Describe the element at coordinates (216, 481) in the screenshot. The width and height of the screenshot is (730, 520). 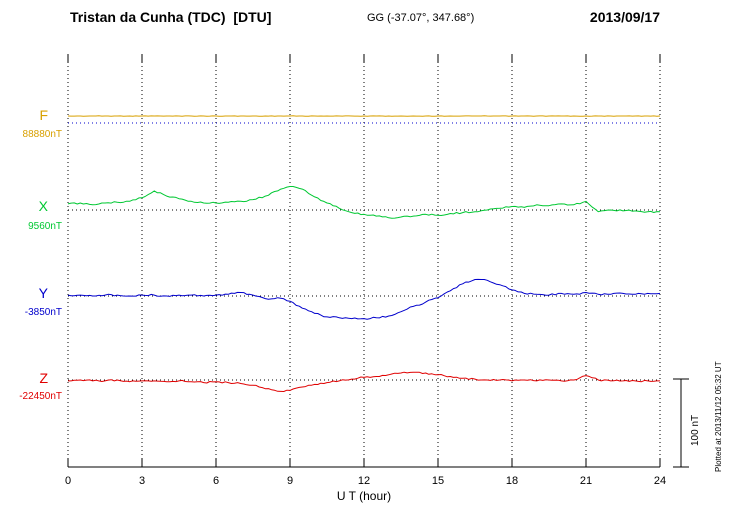
I see `x-tick-label: 6` at that location.